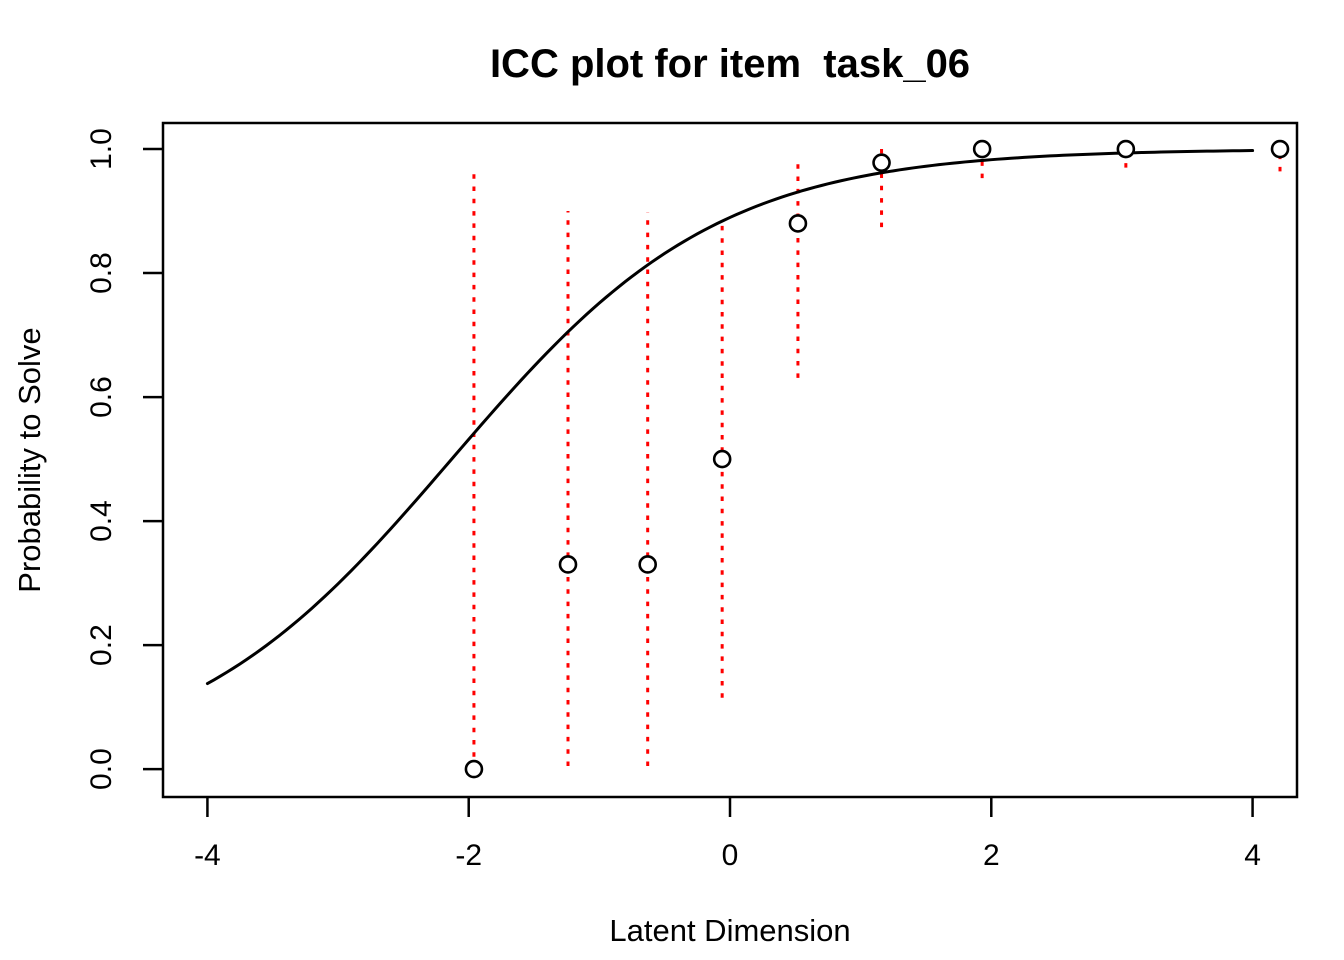 The height and width of the screenshot is (960, 1344). I want to click on x-axis-title: Latent Dimension, so click(730, 930).